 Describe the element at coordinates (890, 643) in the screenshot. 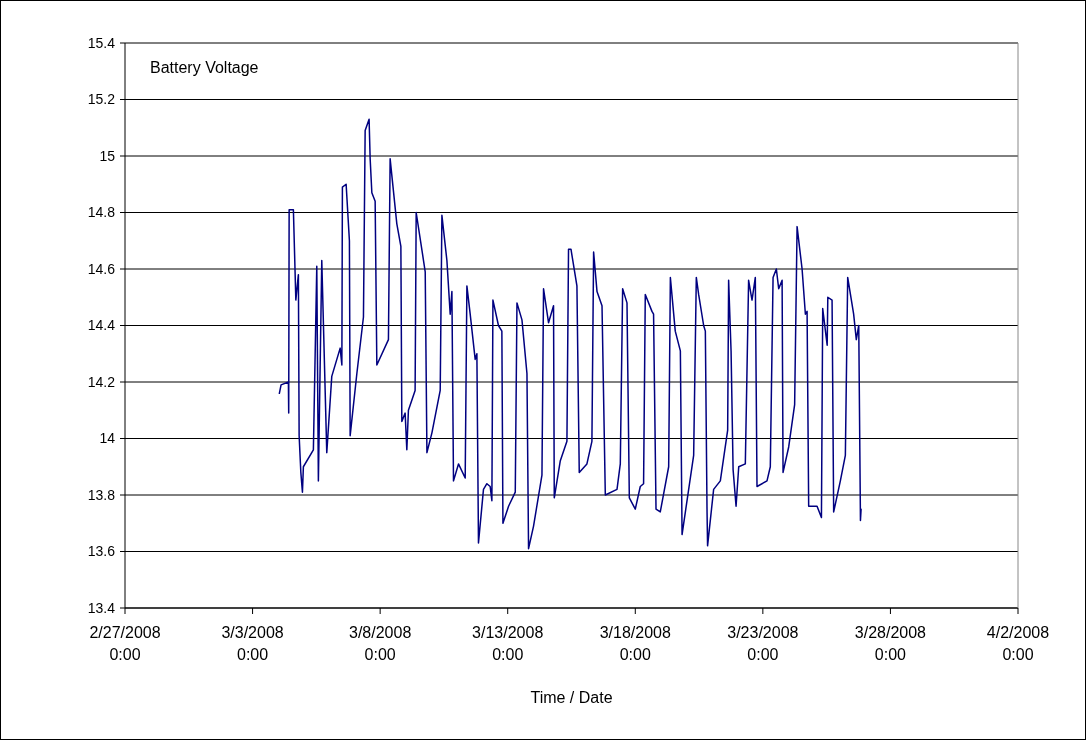

I see `x-tick-label: 3/28/2008 0:00` at that location.